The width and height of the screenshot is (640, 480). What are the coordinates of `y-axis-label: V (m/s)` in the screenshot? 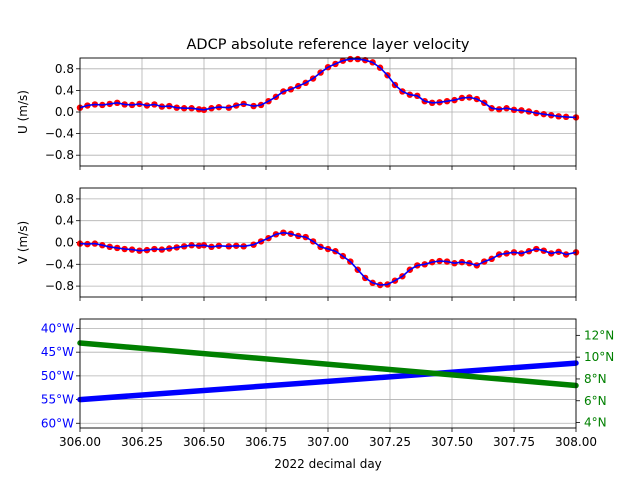 It's located at (23, 242).